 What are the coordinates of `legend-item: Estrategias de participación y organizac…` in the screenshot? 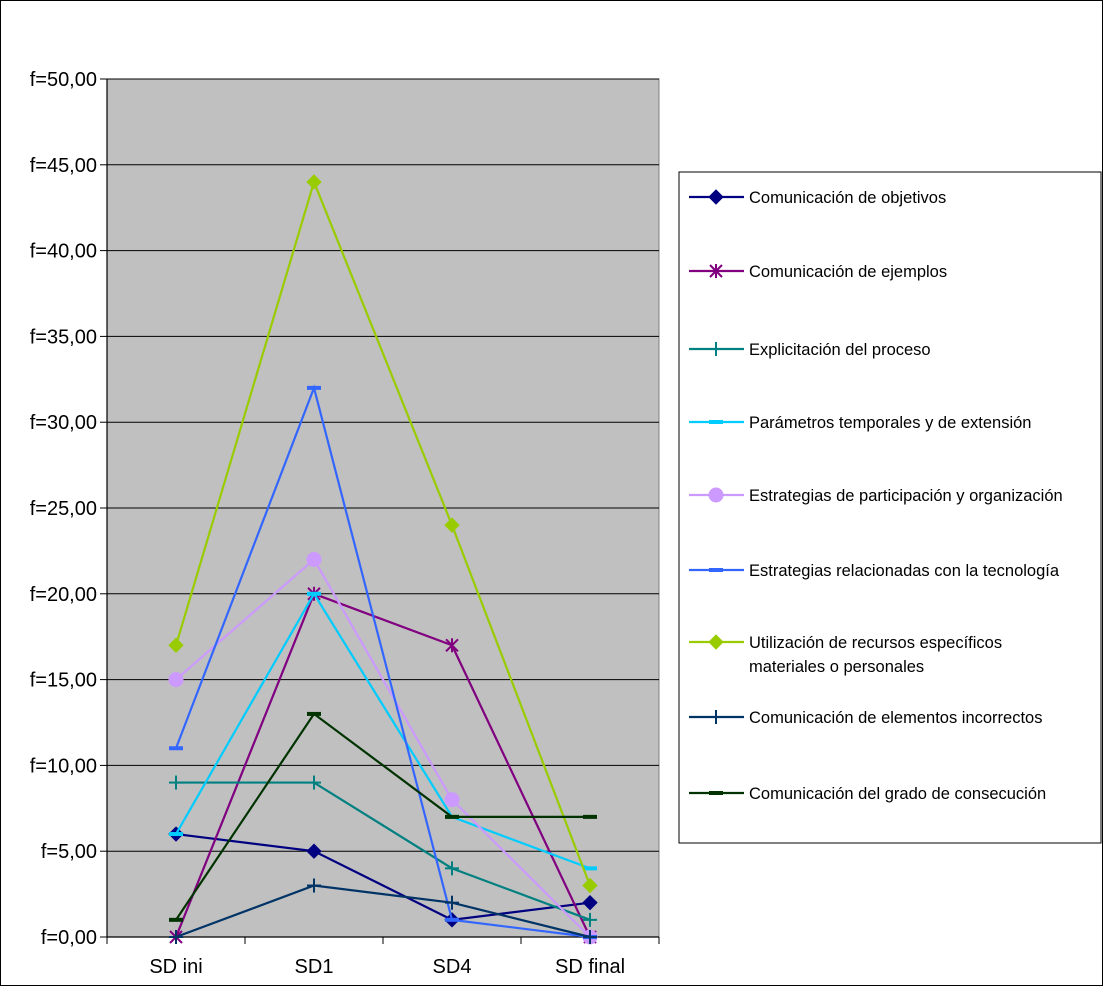 It's located at (876, 496).